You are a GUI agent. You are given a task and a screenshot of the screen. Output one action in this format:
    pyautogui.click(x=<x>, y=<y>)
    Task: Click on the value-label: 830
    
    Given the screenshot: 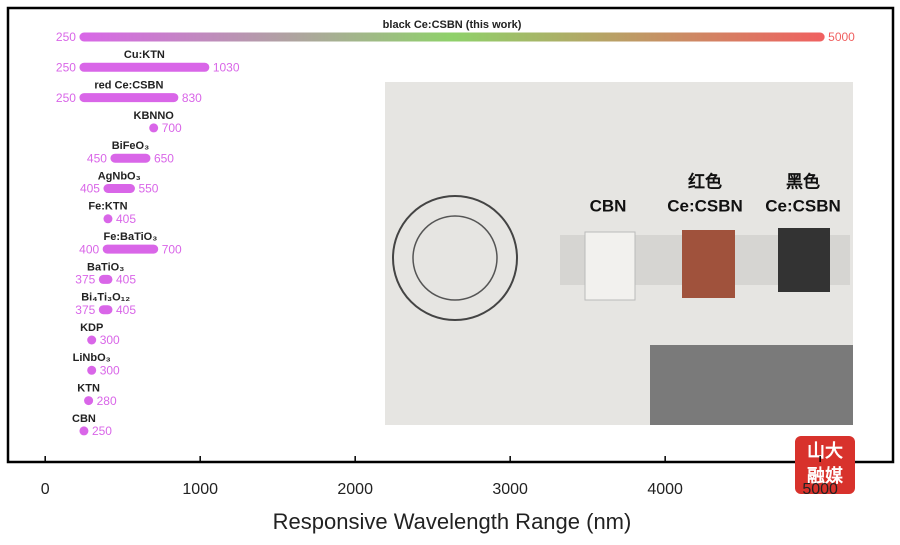 What is the action you would take?
    pyautogui.click(x=192, y=98)
    